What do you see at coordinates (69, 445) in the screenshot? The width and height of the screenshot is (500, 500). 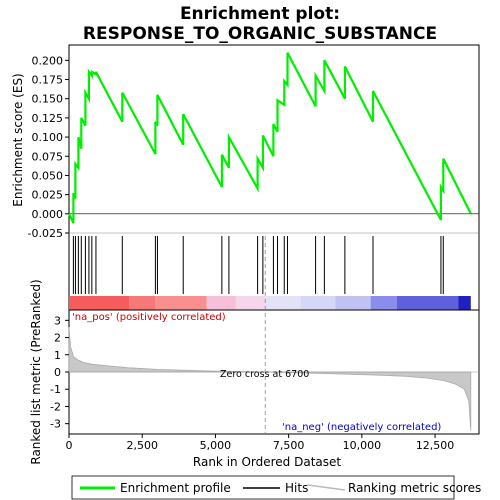 I see `x-tick-label: 0` at bounding box center [69, 445].